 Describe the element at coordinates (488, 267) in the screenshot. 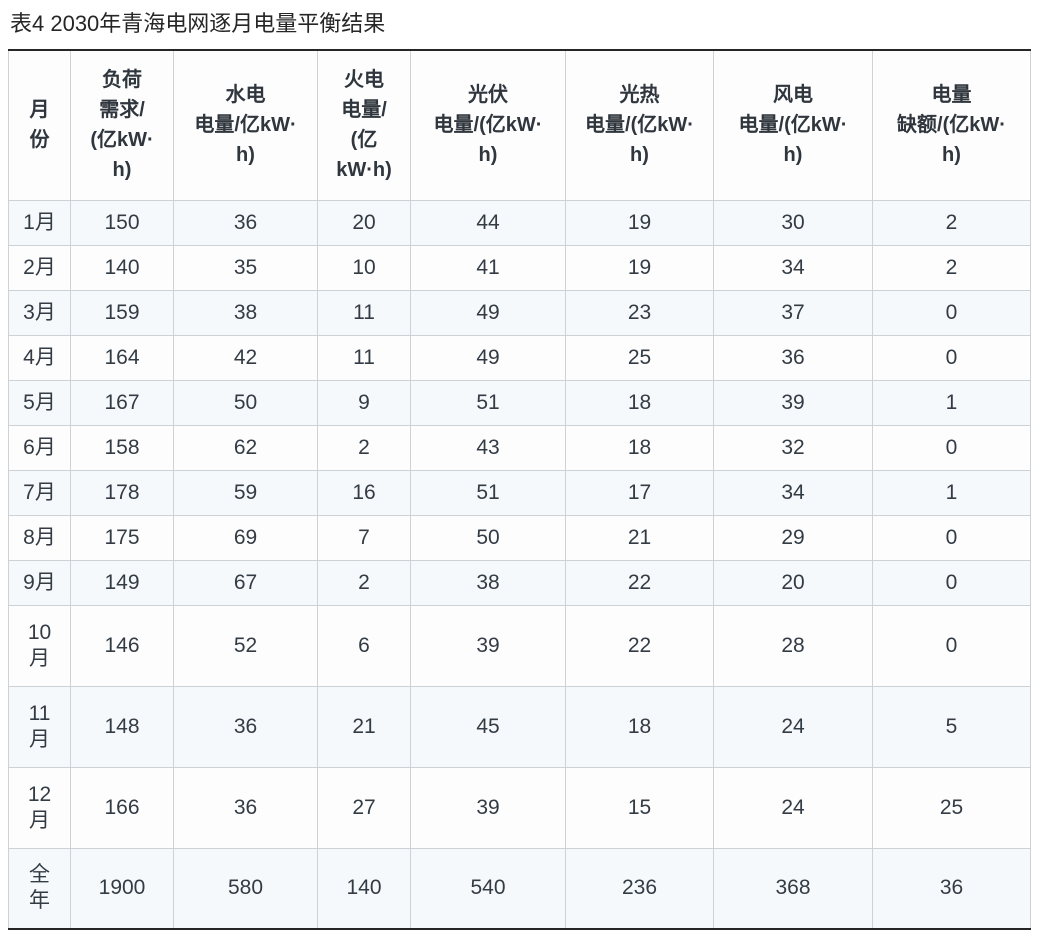

I see `value-cell: 41` at that location.